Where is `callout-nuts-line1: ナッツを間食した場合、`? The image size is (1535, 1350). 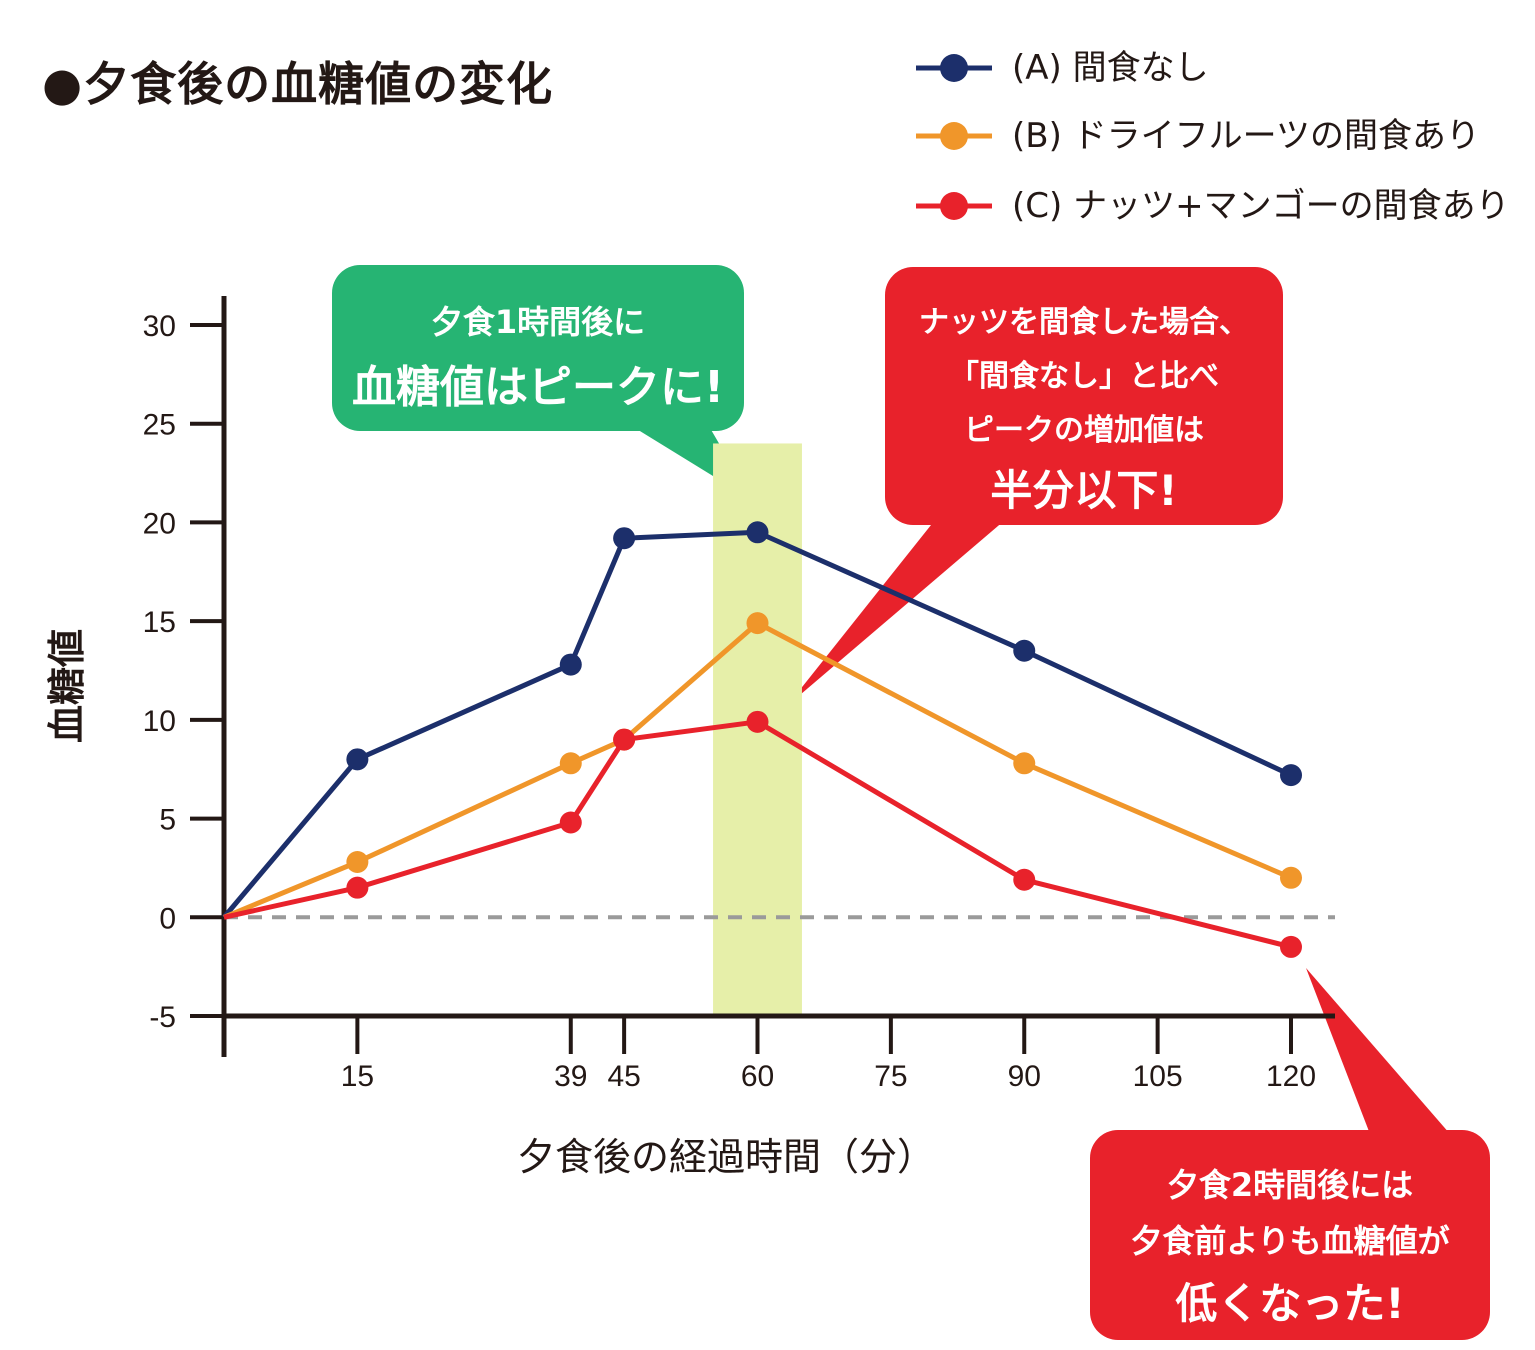
callout-nuts-line1: ナッツを間食した場合、 is located at coordinates (1084, 322).